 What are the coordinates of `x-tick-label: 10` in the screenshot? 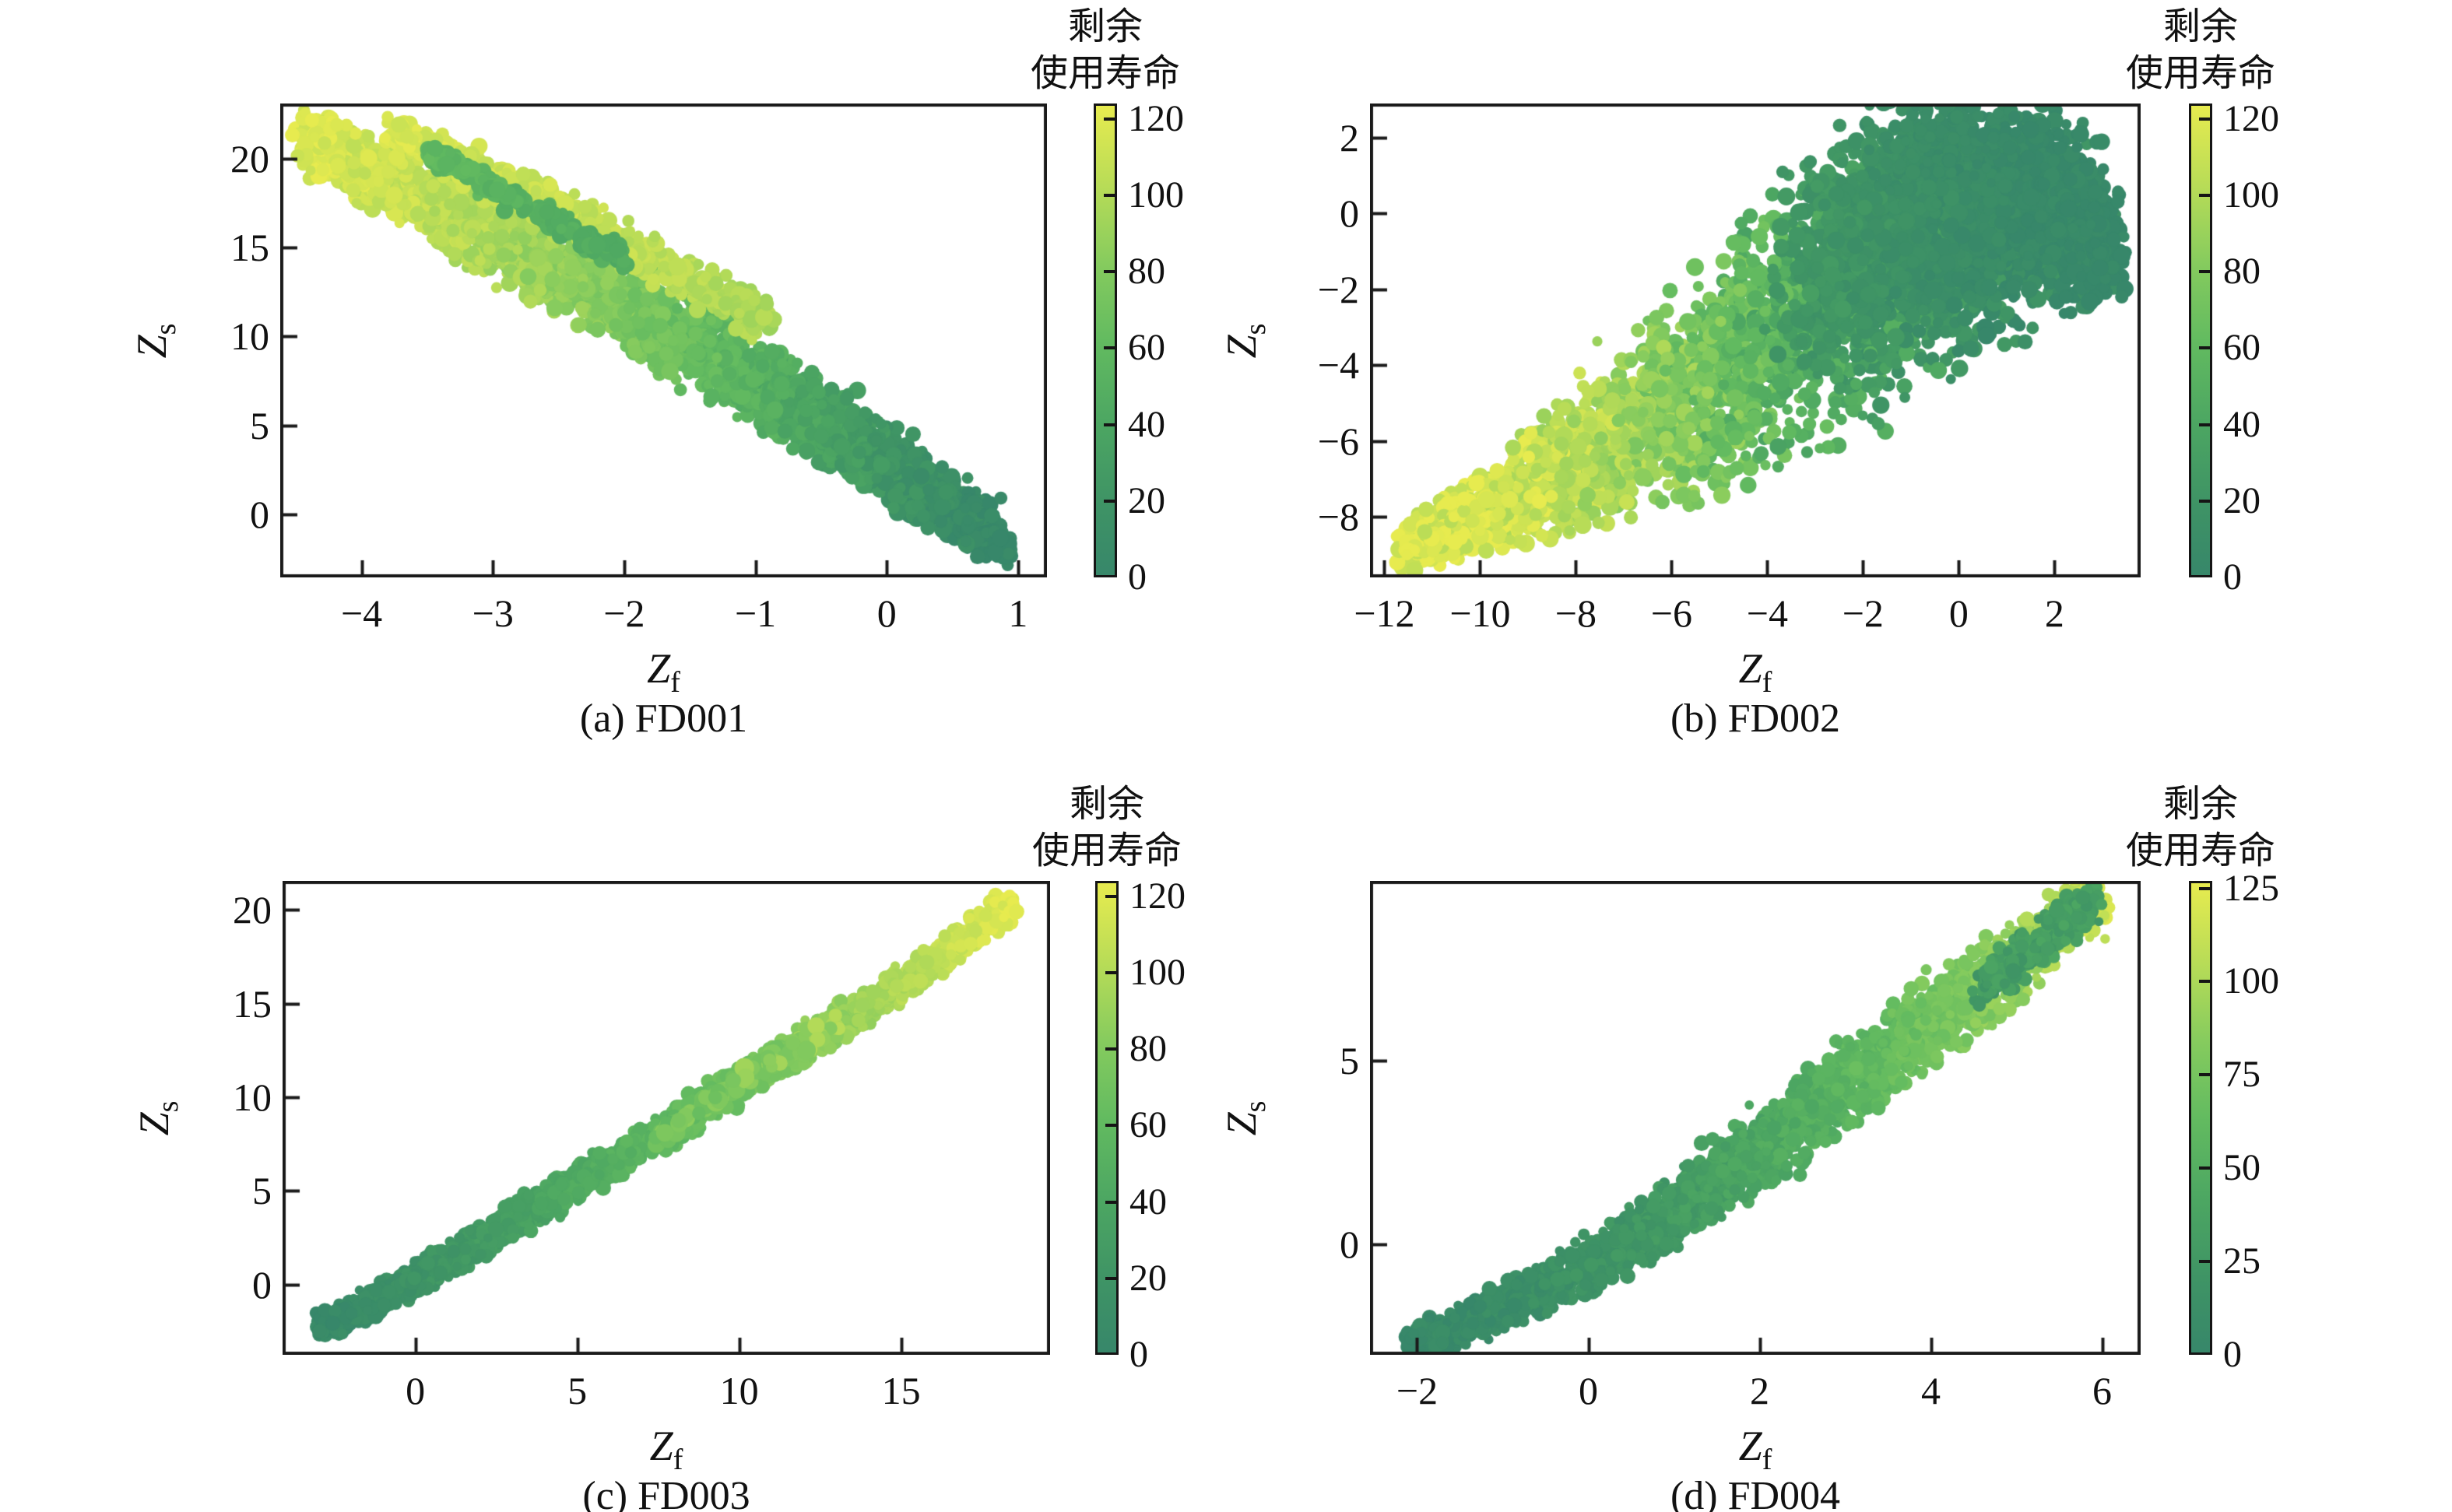 It's located at (739, 1390).